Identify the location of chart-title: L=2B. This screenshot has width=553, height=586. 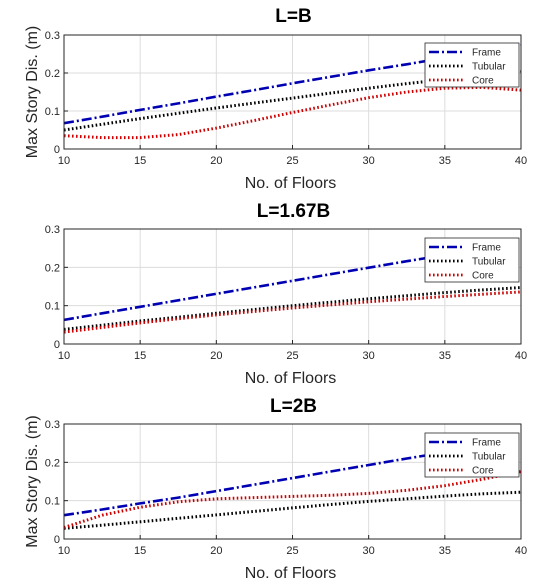
(293, 406).